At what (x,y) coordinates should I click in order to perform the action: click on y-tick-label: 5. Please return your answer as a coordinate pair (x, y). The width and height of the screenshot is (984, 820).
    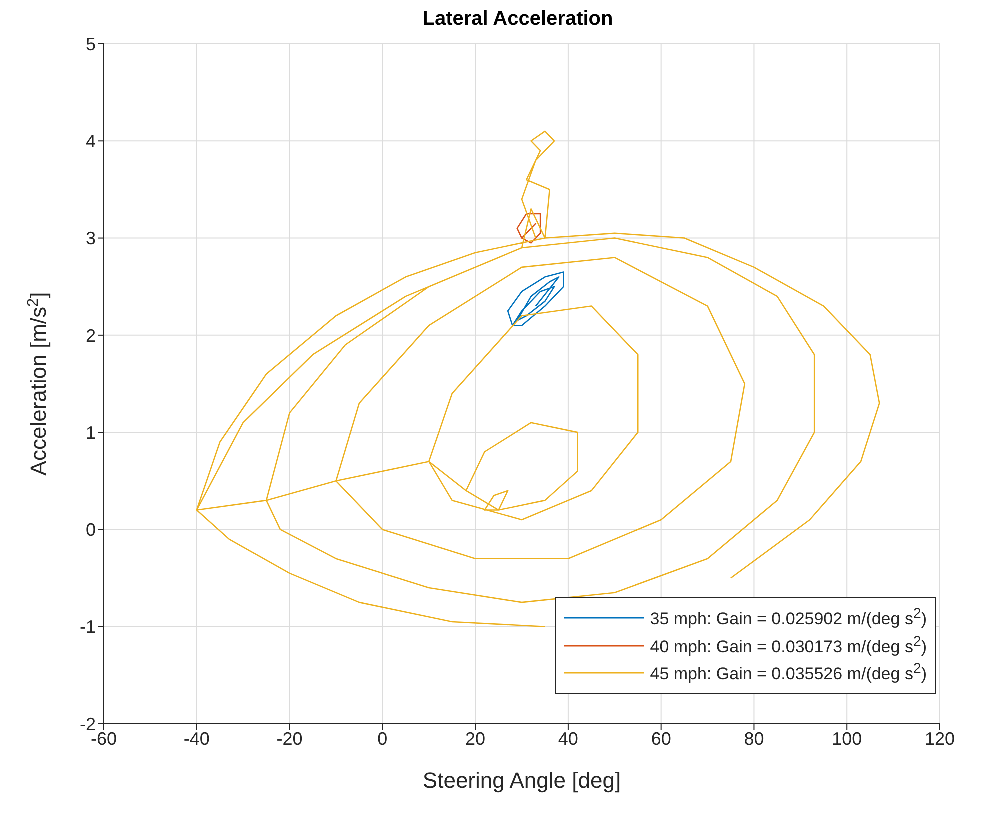
    Looking at the image, I should click on (91, 44).